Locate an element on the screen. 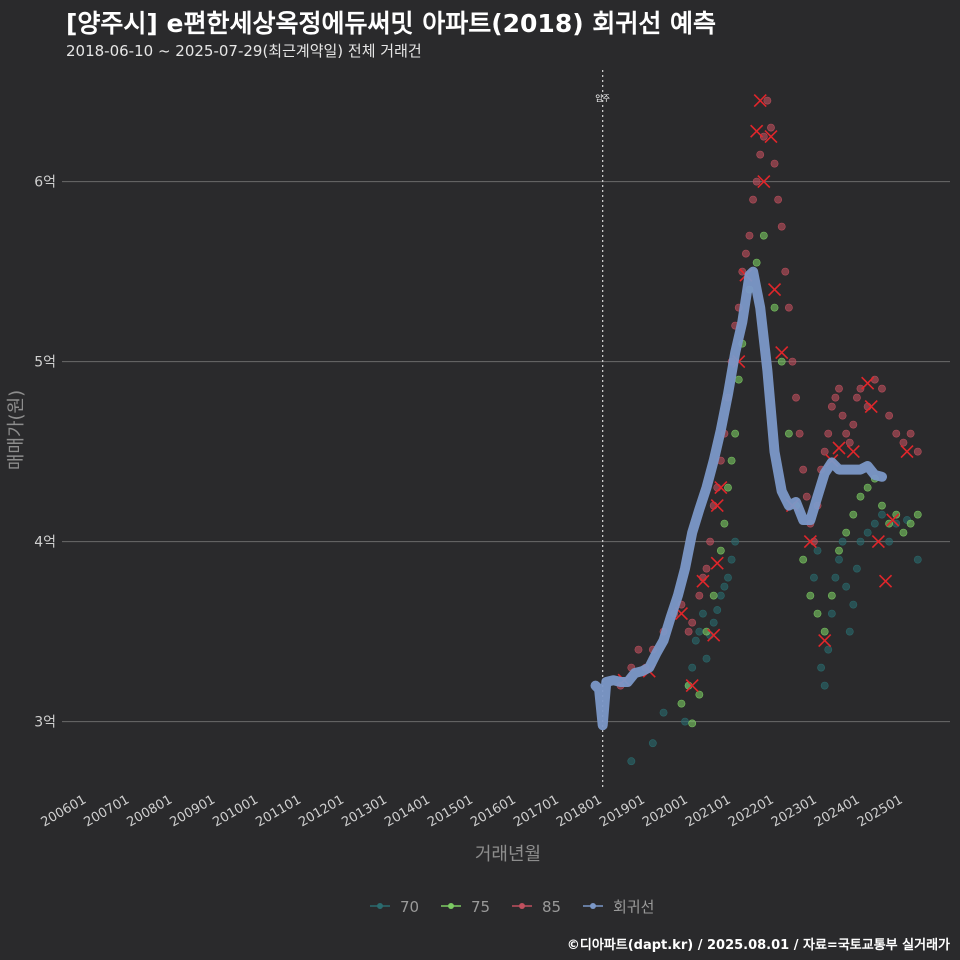 The height and width of the screenshot is (960, 960). x-tick-label: 201501 is located at coordinates (450, 811).